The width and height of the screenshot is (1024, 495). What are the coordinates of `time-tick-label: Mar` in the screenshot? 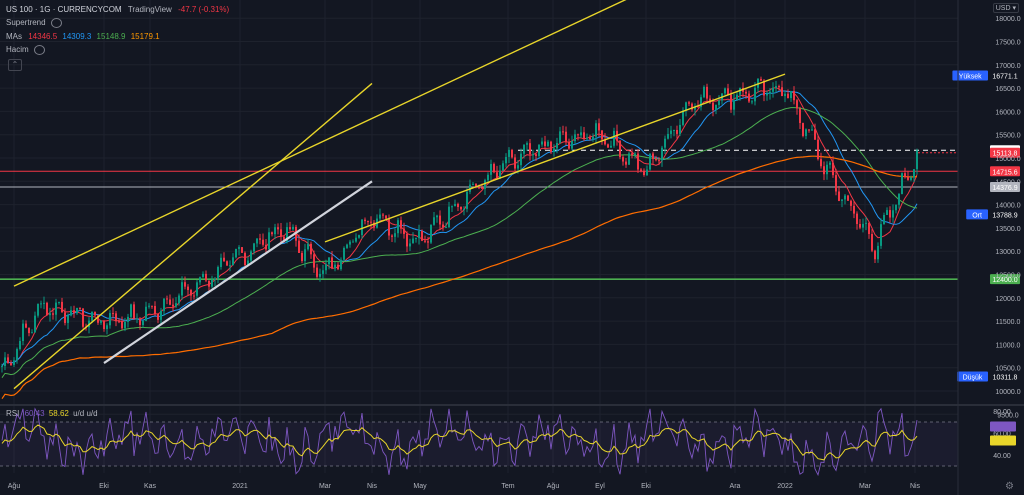 It's located at (865, 486).